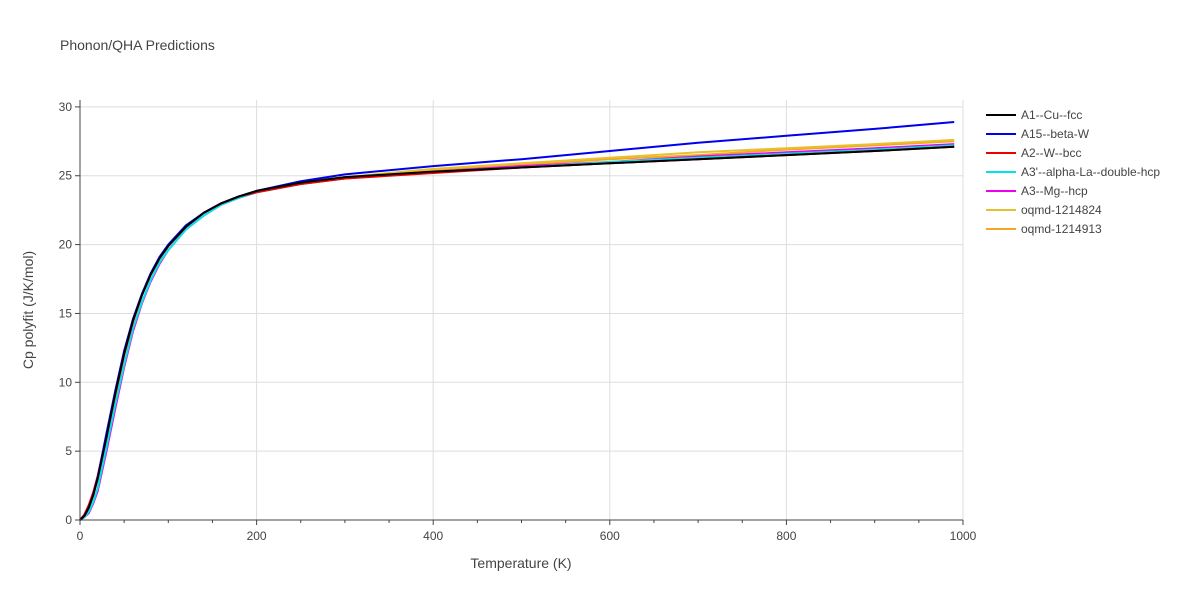 The height and width of the screenshot is (605, 1200). What do you see at coordinates (66, 245) in the screenshot?
I see `y-tick-label: 20` at bounding box center [66, 245].